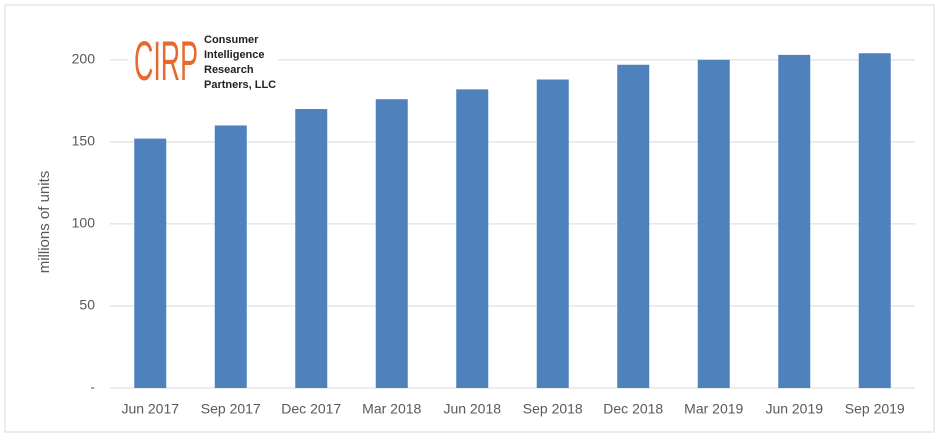 The width and height of the screenshot is (940, 442). What do you see at coordinates (229, 70) in the screenshot?
I see `logo-text: Research` at bounding box center [229, 70].